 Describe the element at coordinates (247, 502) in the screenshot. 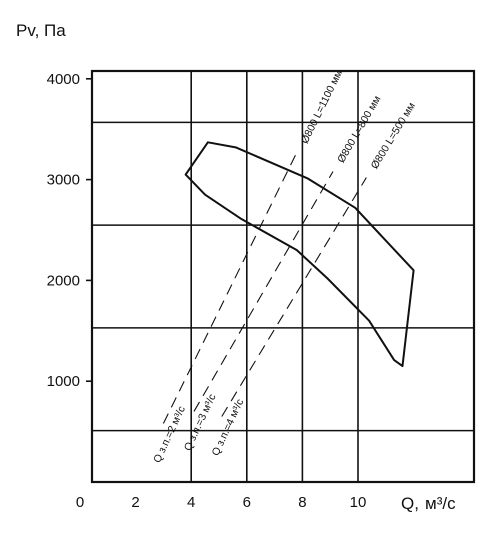

I see `x-tick-label-6: 6` at that location.